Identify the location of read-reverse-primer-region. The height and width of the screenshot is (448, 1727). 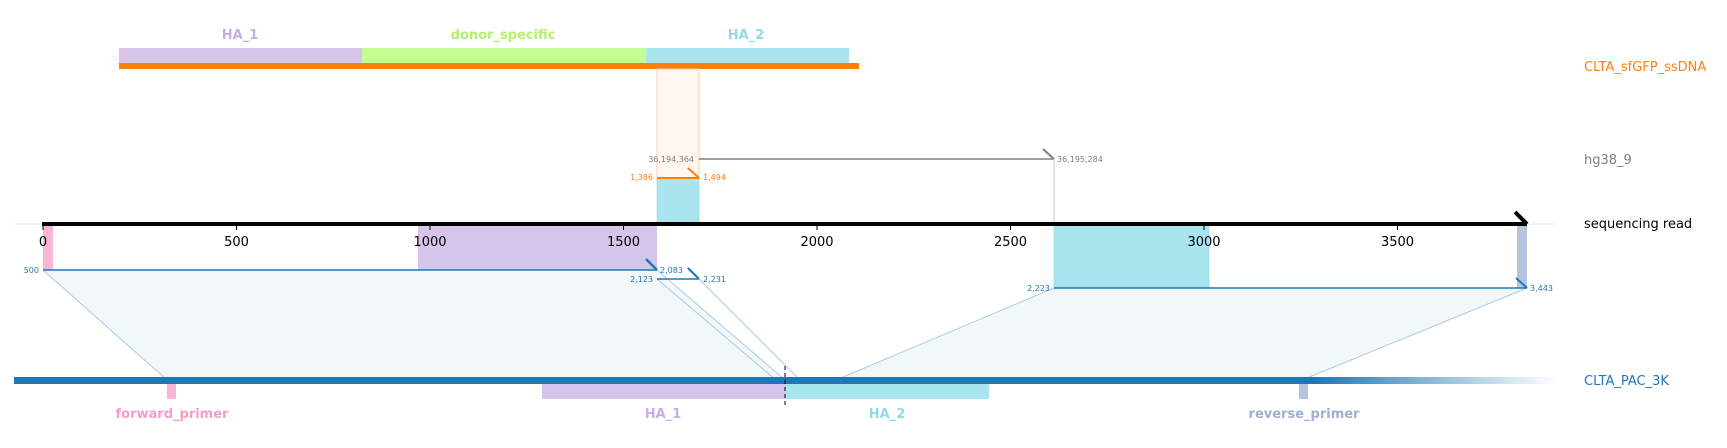
(1522, 256).